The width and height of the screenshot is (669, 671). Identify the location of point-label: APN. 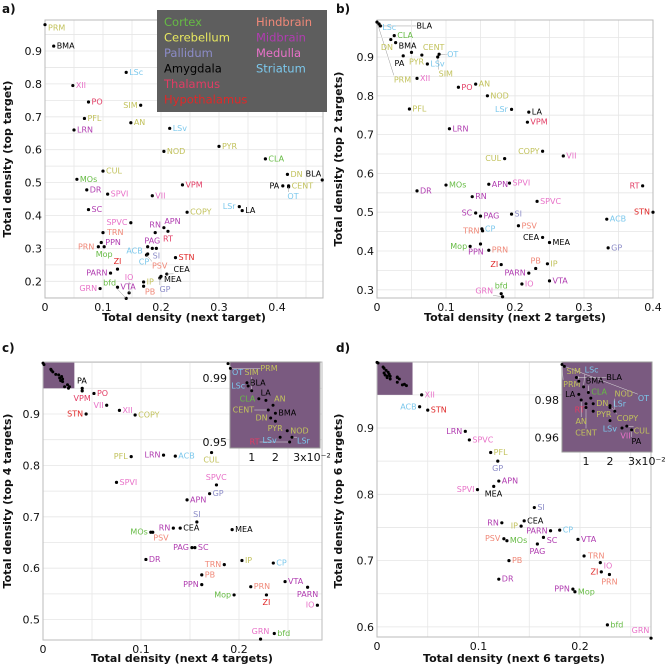
(500, 184).